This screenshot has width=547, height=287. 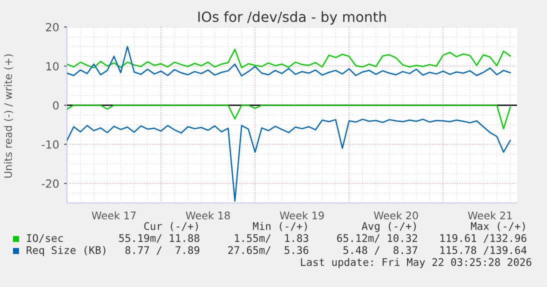 What do you see at coordinates (483, 250) in the screenshot?
I see `text: 115.78 /139.64` at bounding box center [483, 250].